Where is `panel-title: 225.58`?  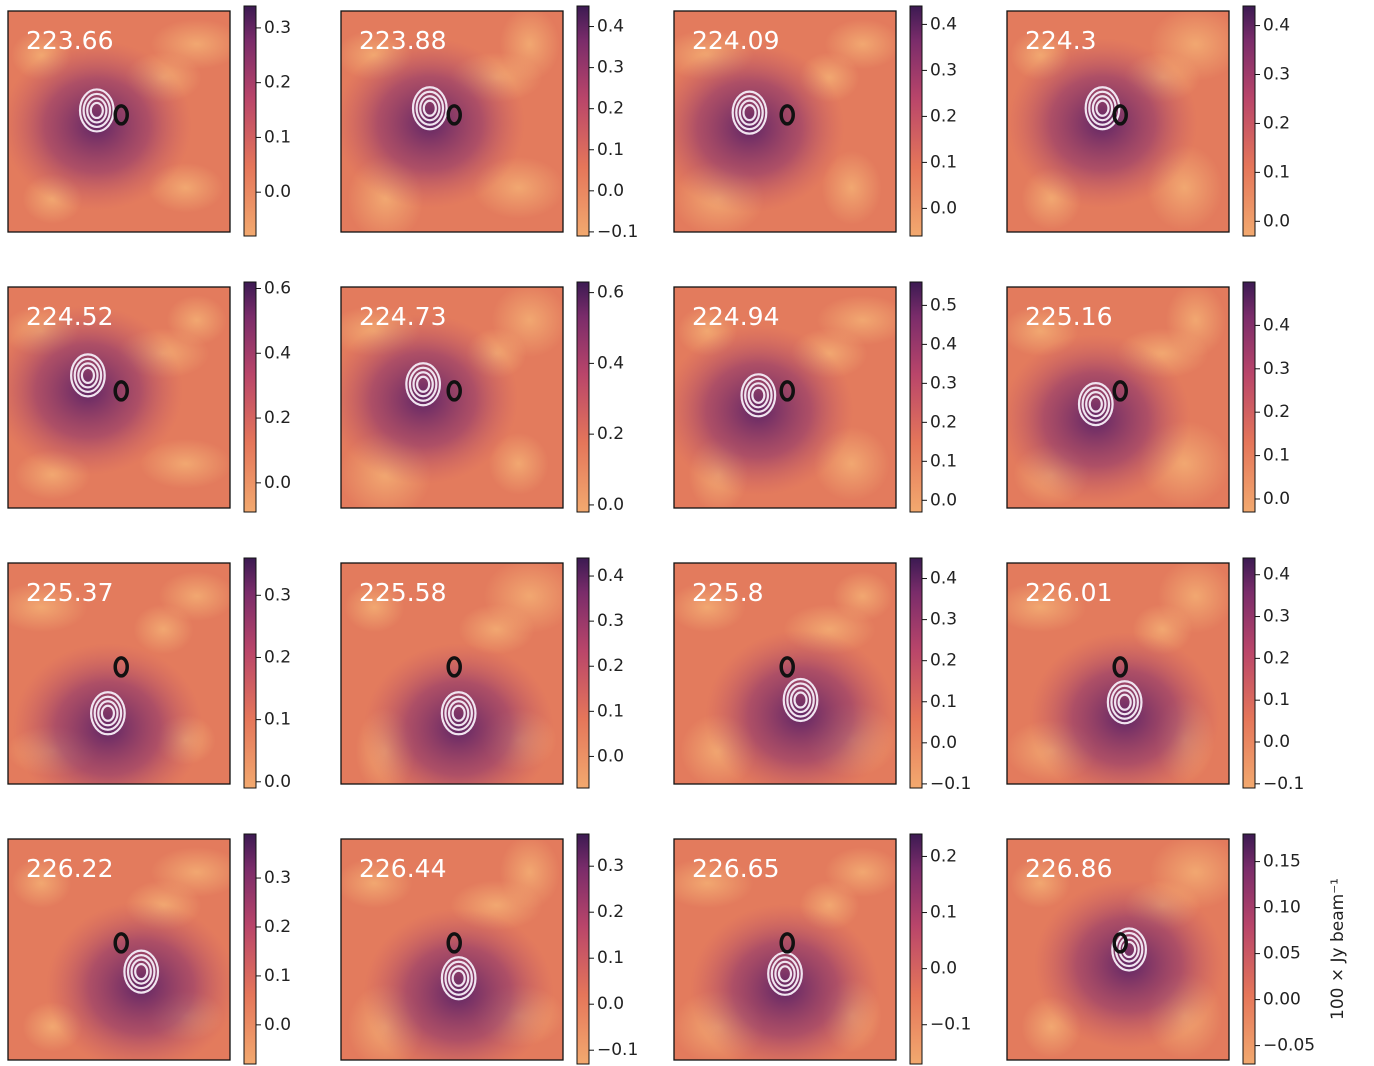 panel-title: 225.58 is located at coordinates (402, 592).